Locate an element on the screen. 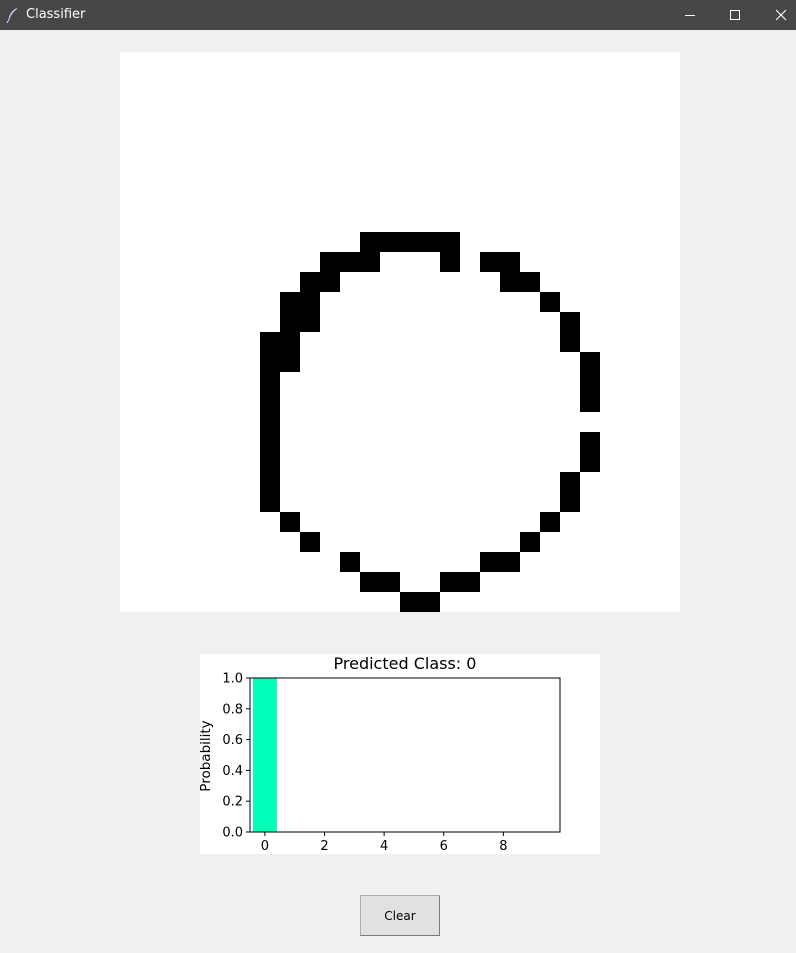 The width and height of the screenshot is (796, 953). y-tick-label: 0.4 is located at coordinates (232, 771).